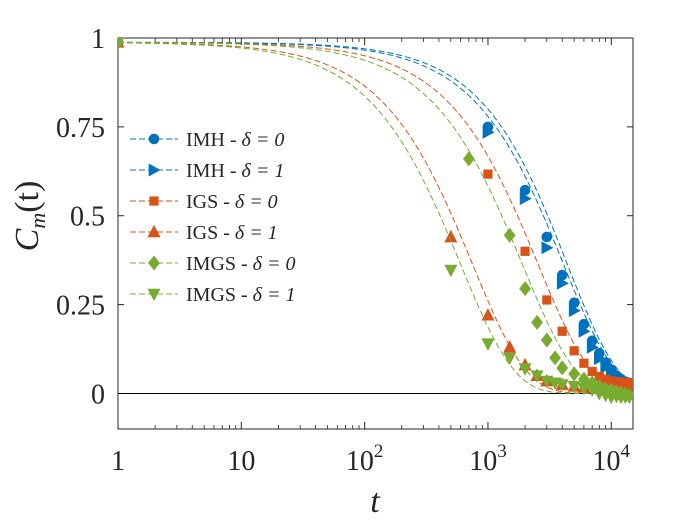  Describe the element at coordinates (626, 451) in the screenshot. I see `x-tick-exponent: 4` at that location.